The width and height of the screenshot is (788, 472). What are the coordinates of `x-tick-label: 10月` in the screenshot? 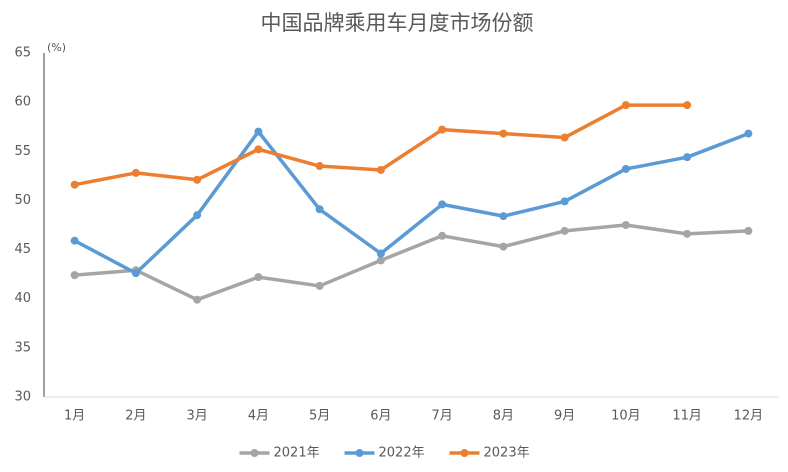 It's located at (626, 416).